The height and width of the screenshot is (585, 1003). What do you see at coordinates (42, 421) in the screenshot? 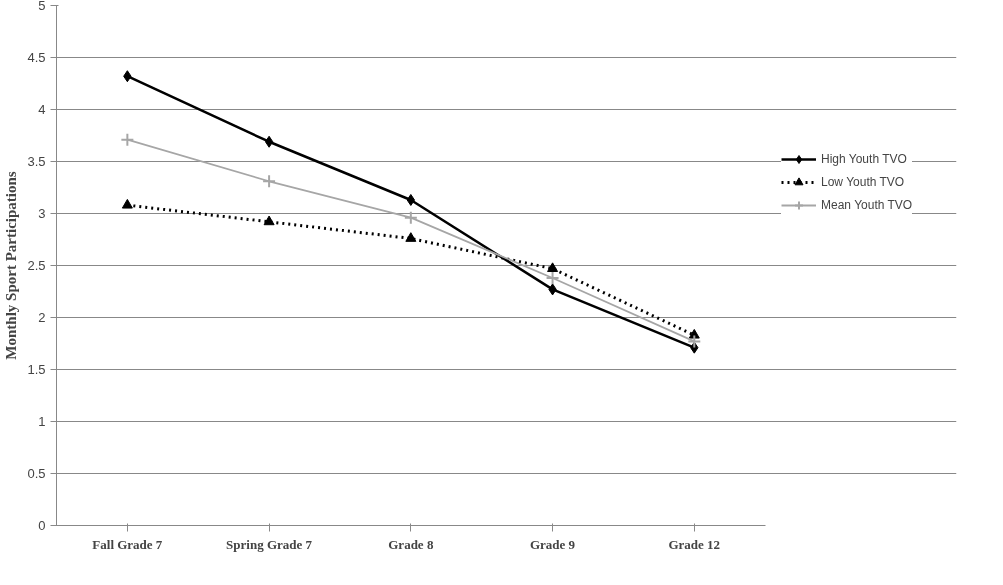
I see `y-tick-label: 1` at bounding box center [42, 421].